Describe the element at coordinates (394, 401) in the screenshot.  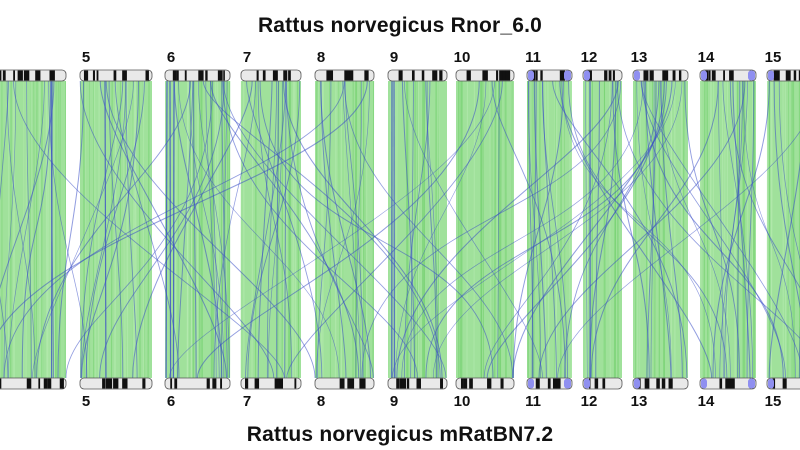
I see `query-chromosome-label: 9` at that location.